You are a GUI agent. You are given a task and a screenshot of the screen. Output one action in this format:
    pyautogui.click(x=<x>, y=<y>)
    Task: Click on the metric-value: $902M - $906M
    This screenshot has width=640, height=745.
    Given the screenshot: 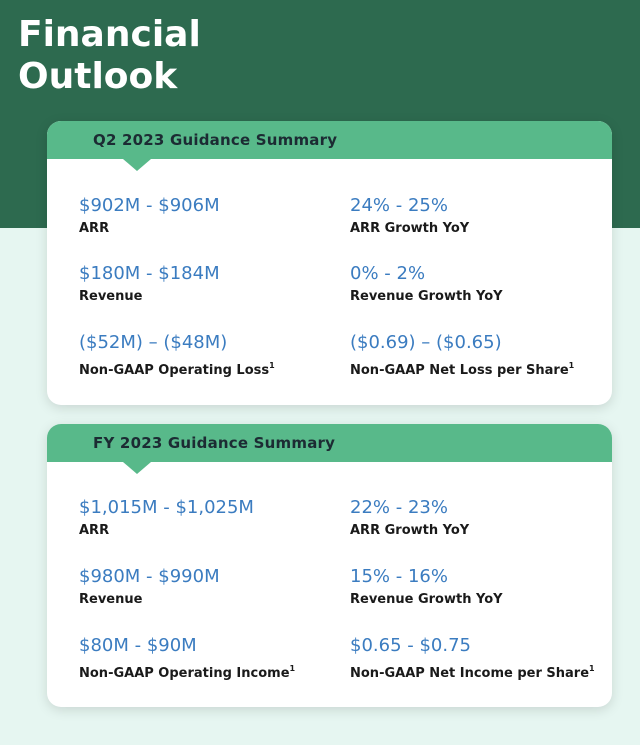 What is the action you would take?
    pyautogui.click(x=149, y=205)
    